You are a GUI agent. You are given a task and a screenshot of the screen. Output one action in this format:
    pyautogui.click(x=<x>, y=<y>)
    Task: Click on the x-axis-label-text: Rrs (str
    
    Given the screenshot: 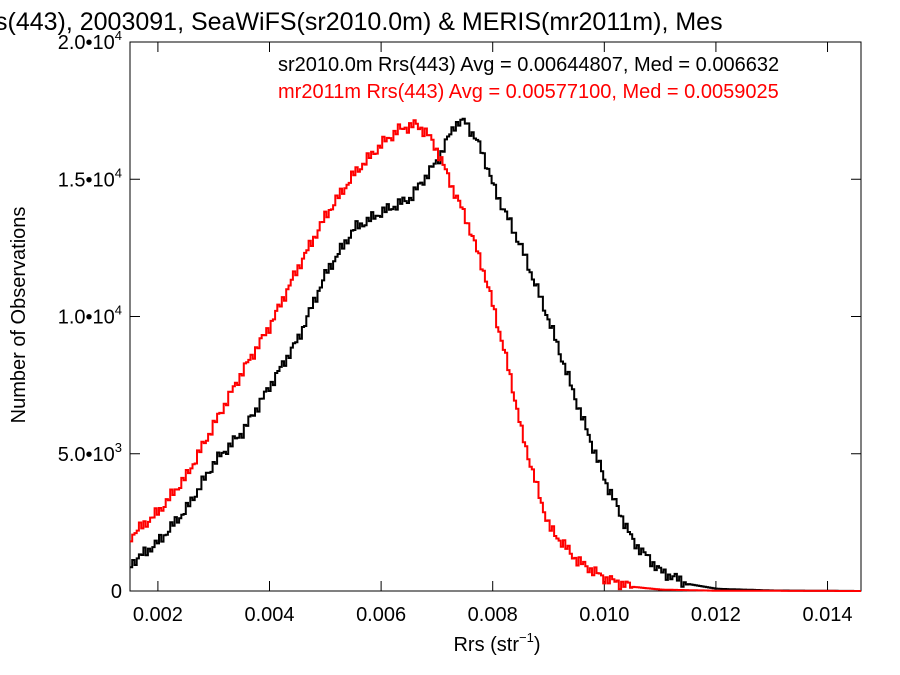 What is the action you would take?
    pyautogui.click(x=486, y=645)
    